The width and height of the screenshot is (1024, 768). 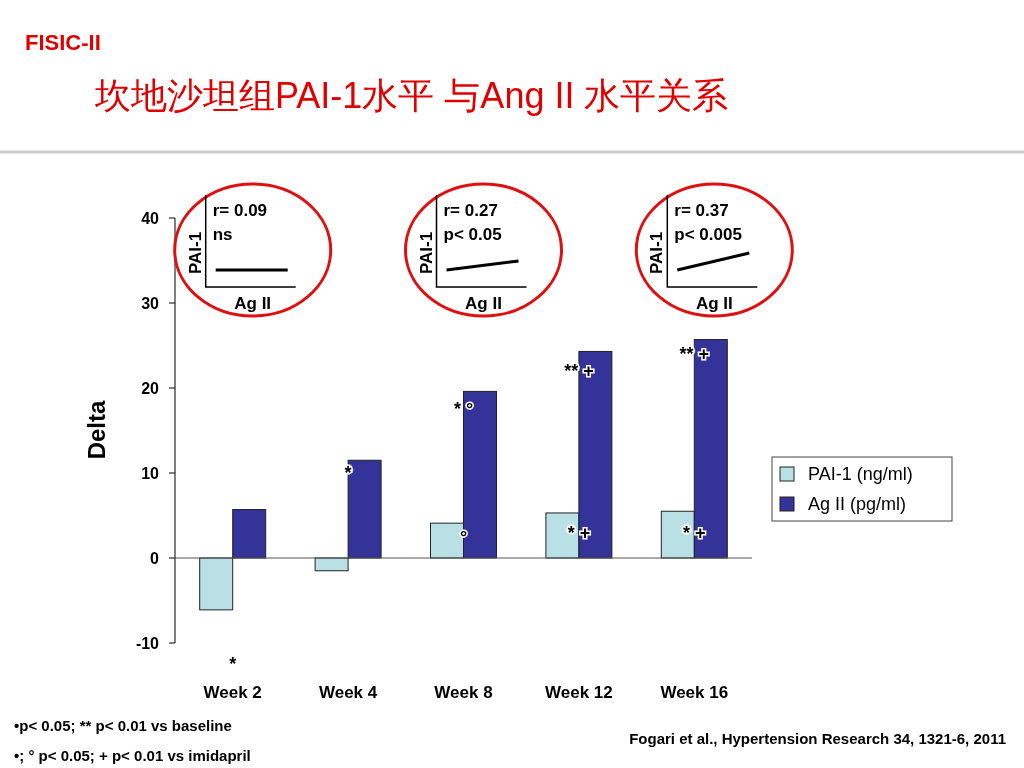 What do you see at coordinates (222, 234) in the screenshot?
I see `annotation: ns` at bounding box center [222, 234].